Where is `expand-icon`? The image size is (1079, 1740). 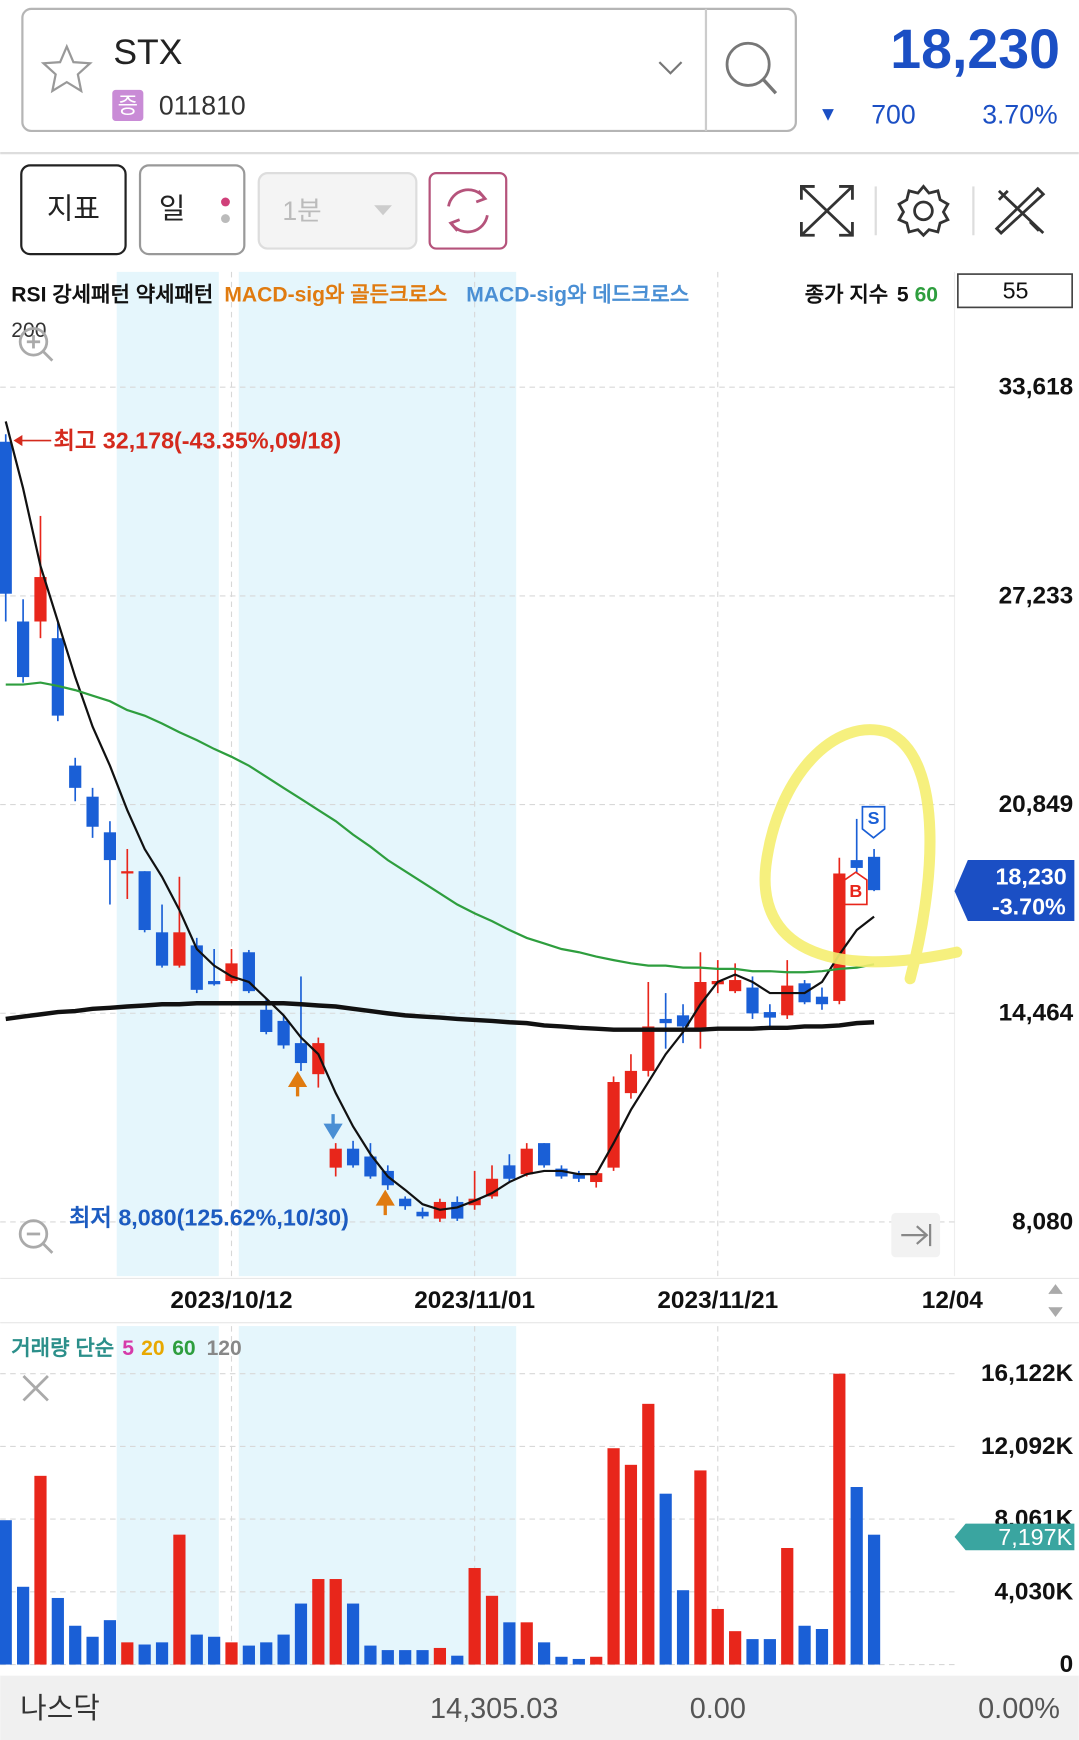 expand-icon is located at coordinates (827, 211).